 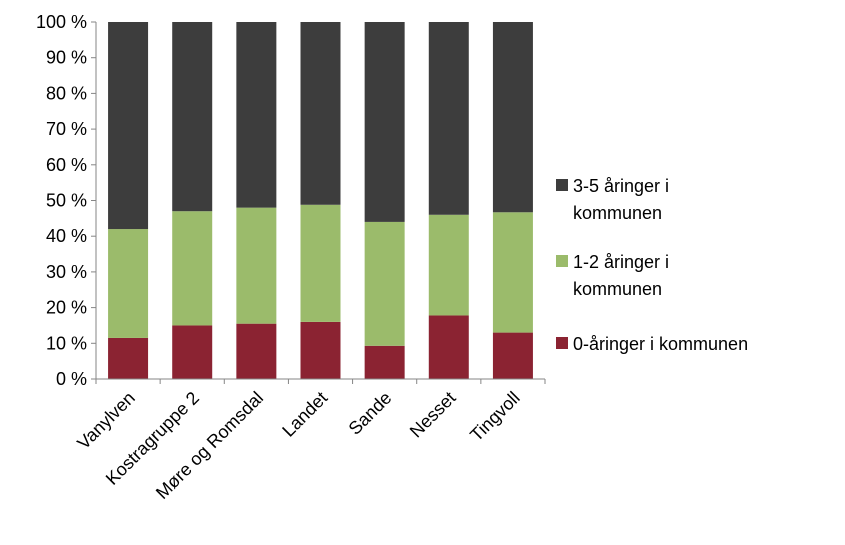 I want to click on y-tick-label: 90 %, so click(x=66, y=58).